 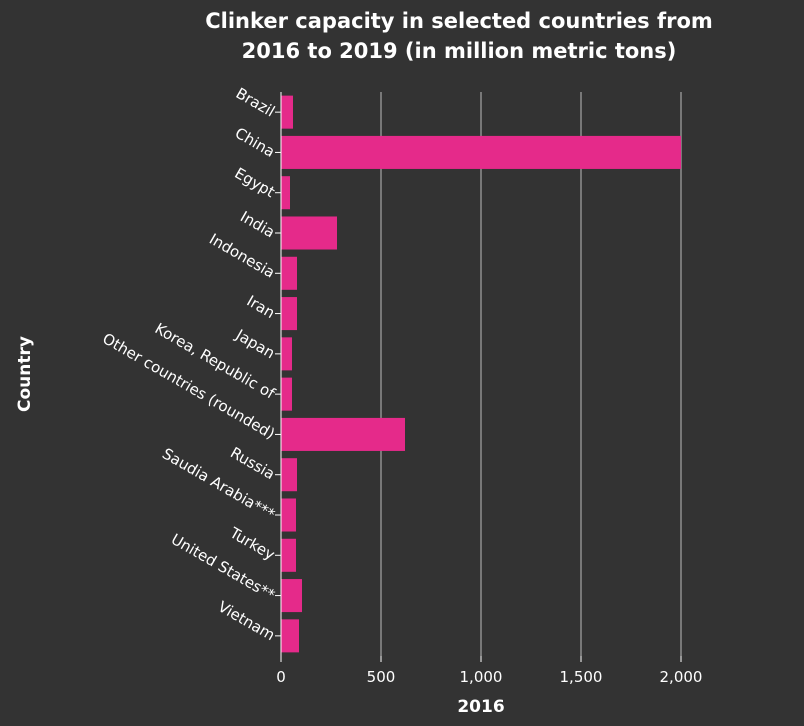 What do you see at coordinates (281, 677) in the screenshot?
I see `x-tick-label: 0` at bounding box center [281, 677].